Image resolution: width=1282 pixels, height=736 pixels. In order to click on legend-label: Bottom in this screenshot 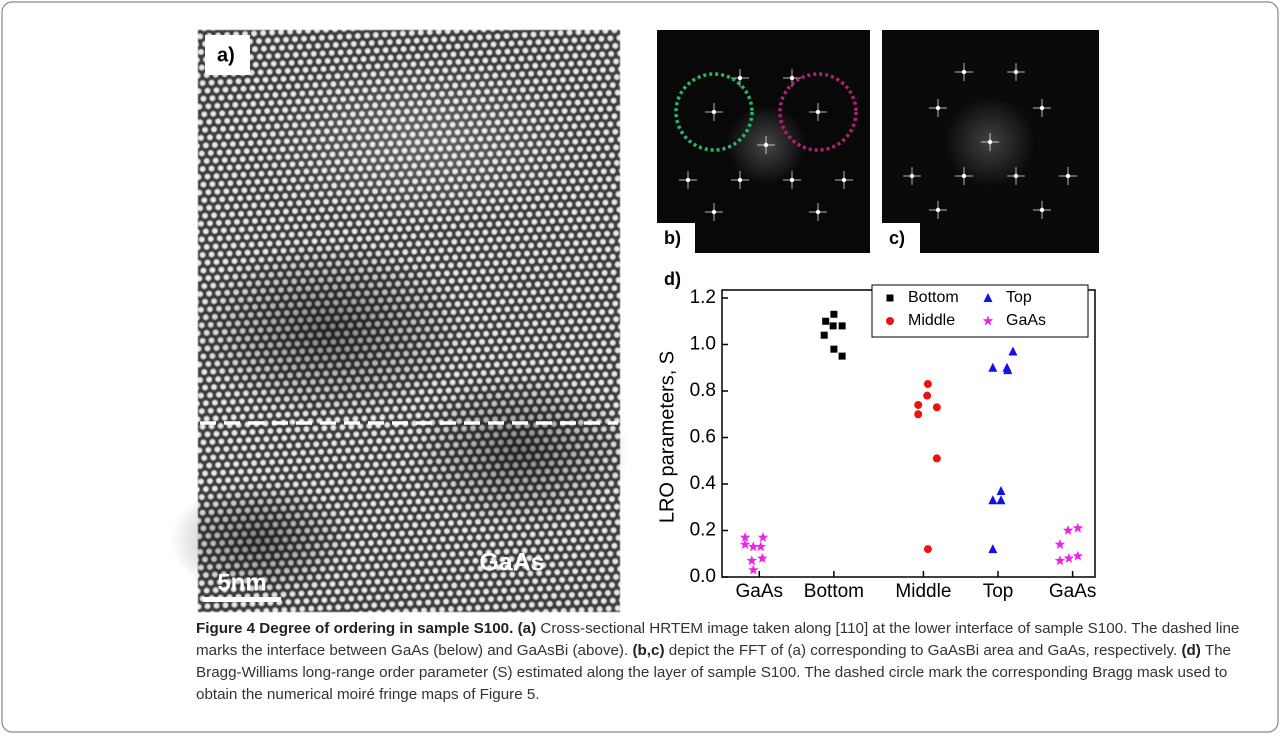, I will do `click(933, 297)`.